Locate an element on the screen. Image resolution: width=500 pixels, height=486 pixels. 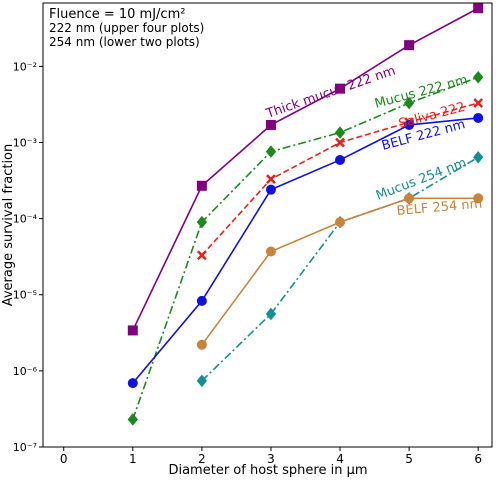
x-tick-label: 1 is located at coordinates (133, 459).